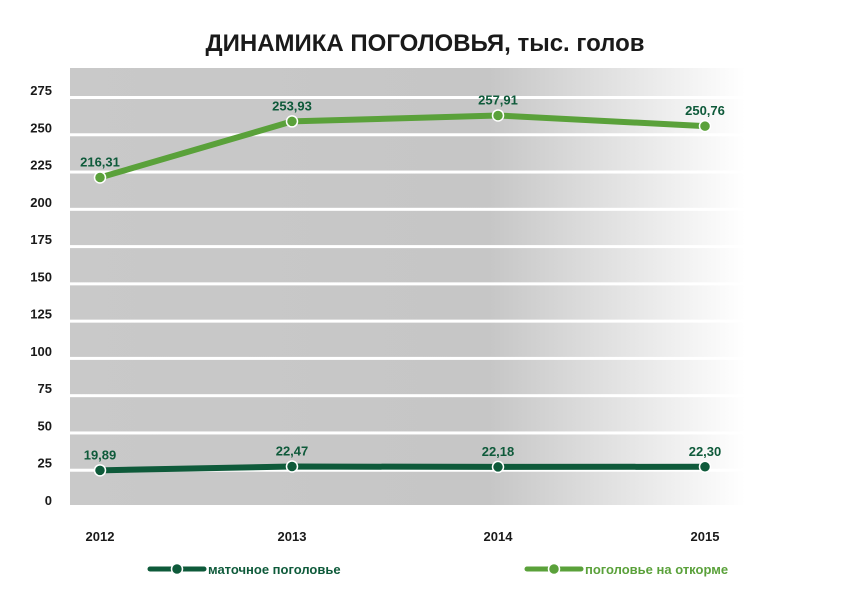 This screenshot has height=592, width=850. What do you see at coordinates (45, 463) in the screenshot?
I see `y-tick-label: 25` at bounding box center [45, 463].